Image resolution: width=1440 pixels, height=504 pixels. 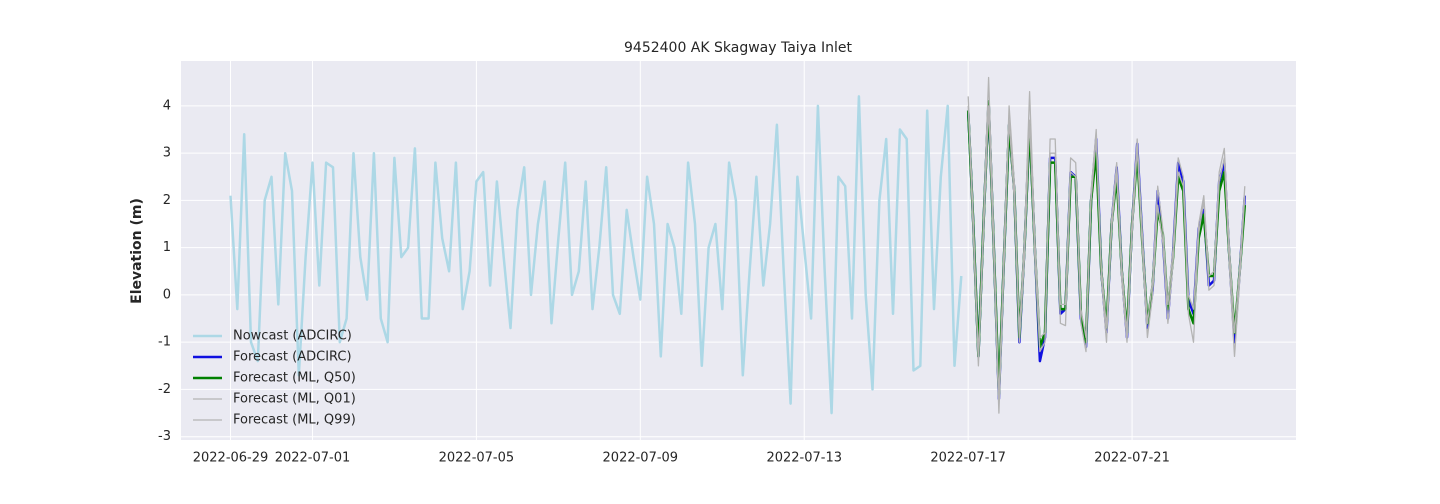 I want to click on x-tick-label: 2022-07-17, so click(x=968, y=458).